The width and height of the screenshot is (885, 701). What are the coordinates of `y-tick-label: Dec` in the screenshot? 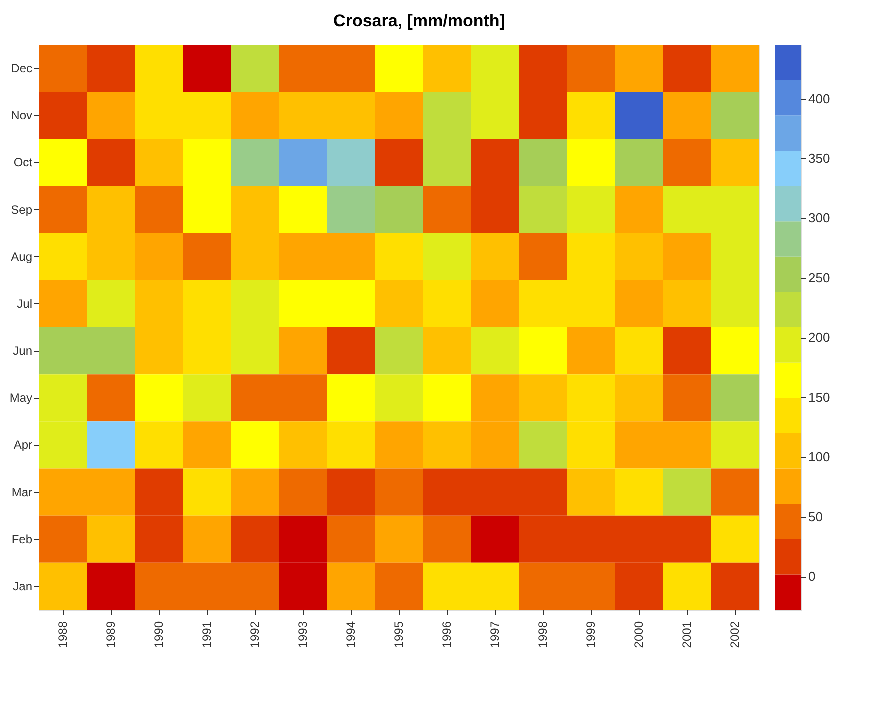 It's located at (21, 69).